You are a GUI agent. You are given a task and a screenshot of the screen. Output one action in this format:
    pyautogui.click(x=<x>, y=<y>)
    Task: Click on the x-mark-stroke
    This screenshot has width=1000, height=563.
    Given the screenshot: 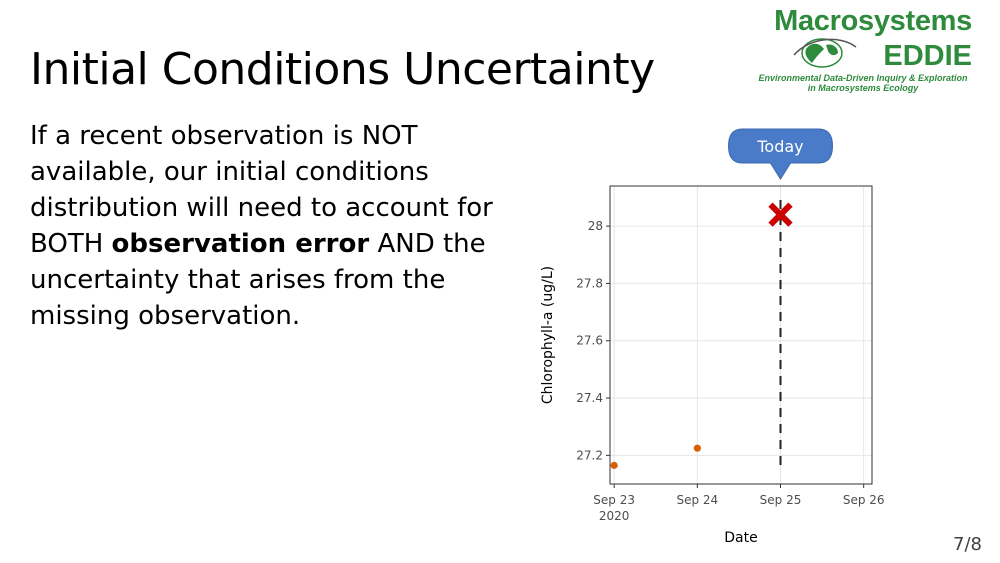 What is the action you would take?
    pyautogui.click(x=780, y=214)
    